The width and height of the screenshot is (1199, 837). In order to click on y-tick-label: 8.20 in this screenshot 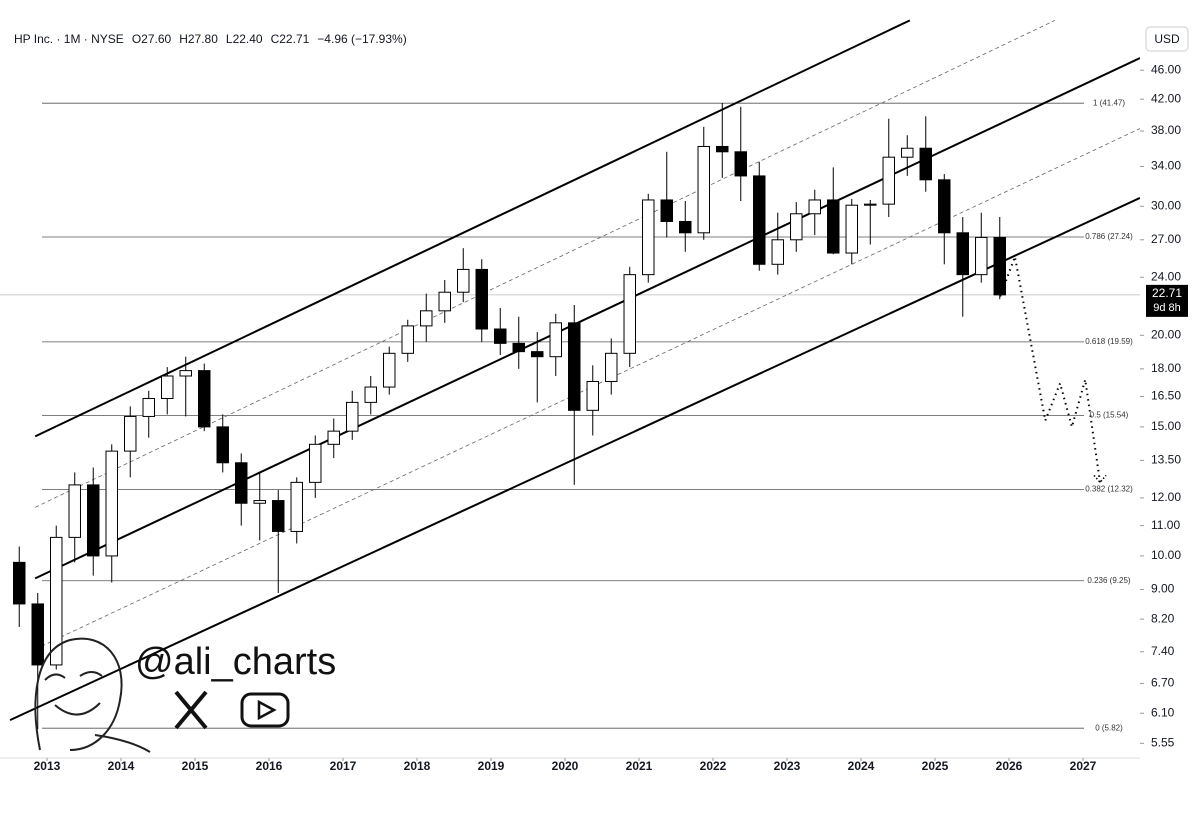, I will do `click(1163, 618)`.